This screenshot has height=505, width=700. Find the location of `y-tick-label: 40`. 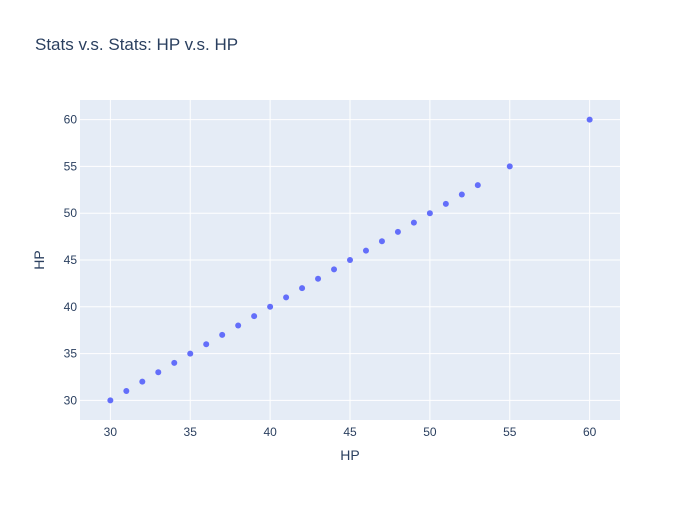

y-tick-label: 40 is located at coordinates (71, 307).